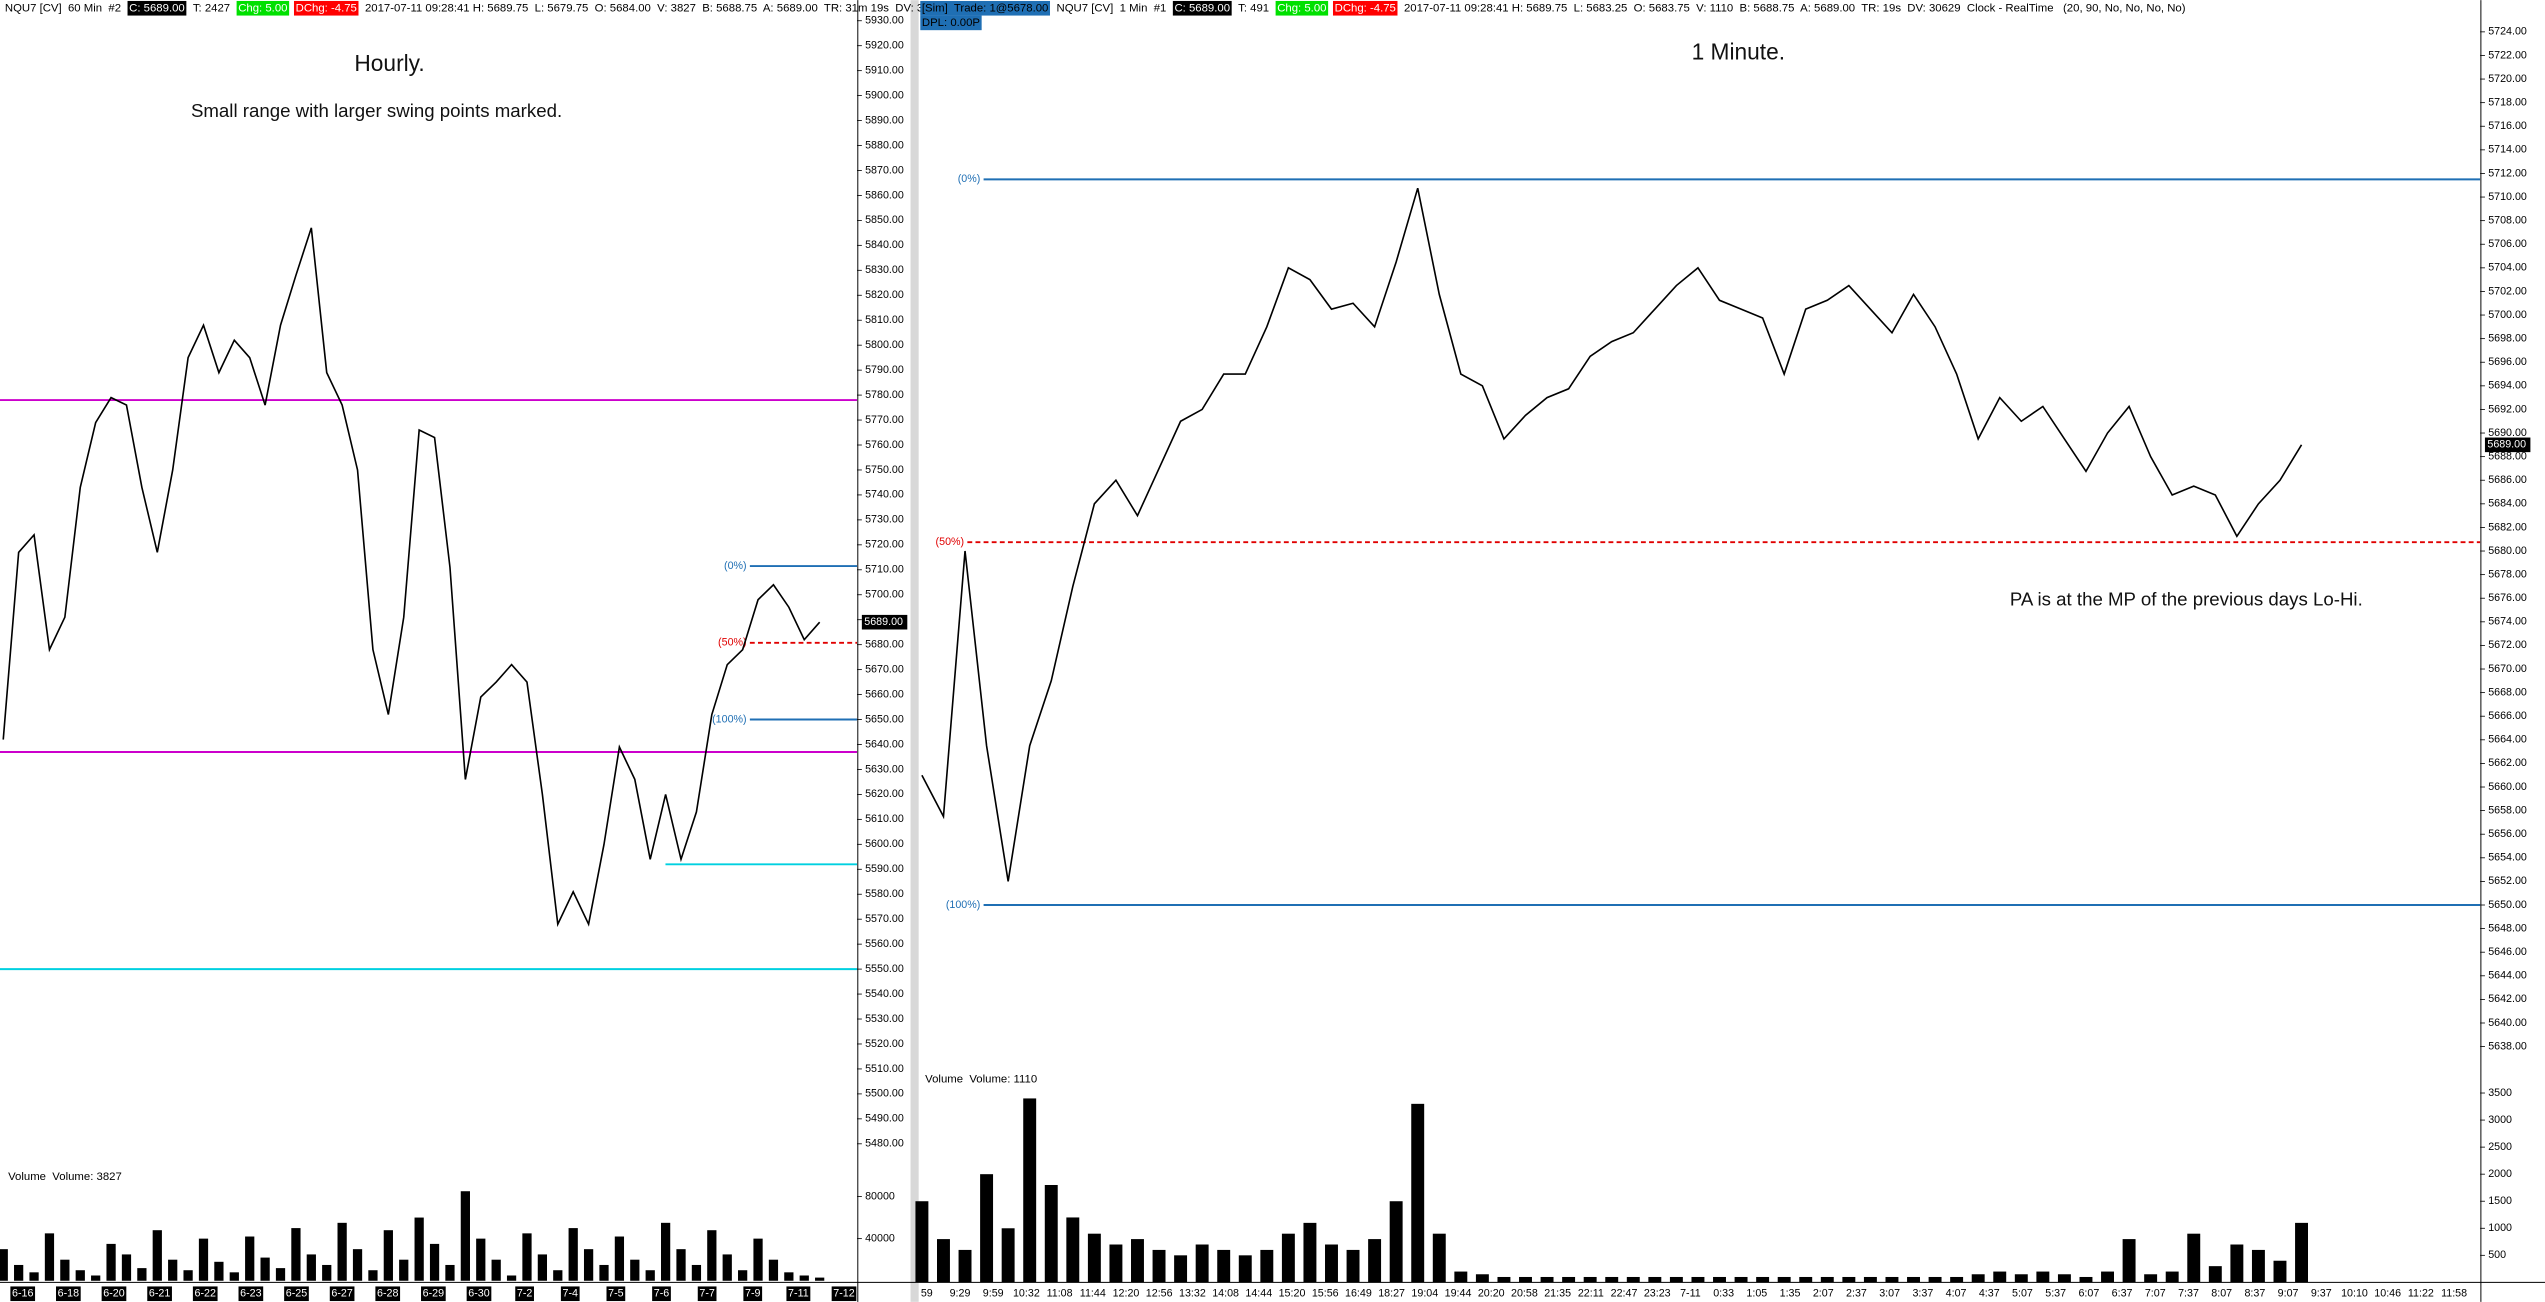  What do you see at coordinates (884, 1044) in the screenshot?
I see `y-tick-label: 5520.00` at bounding box center [884, 1044].